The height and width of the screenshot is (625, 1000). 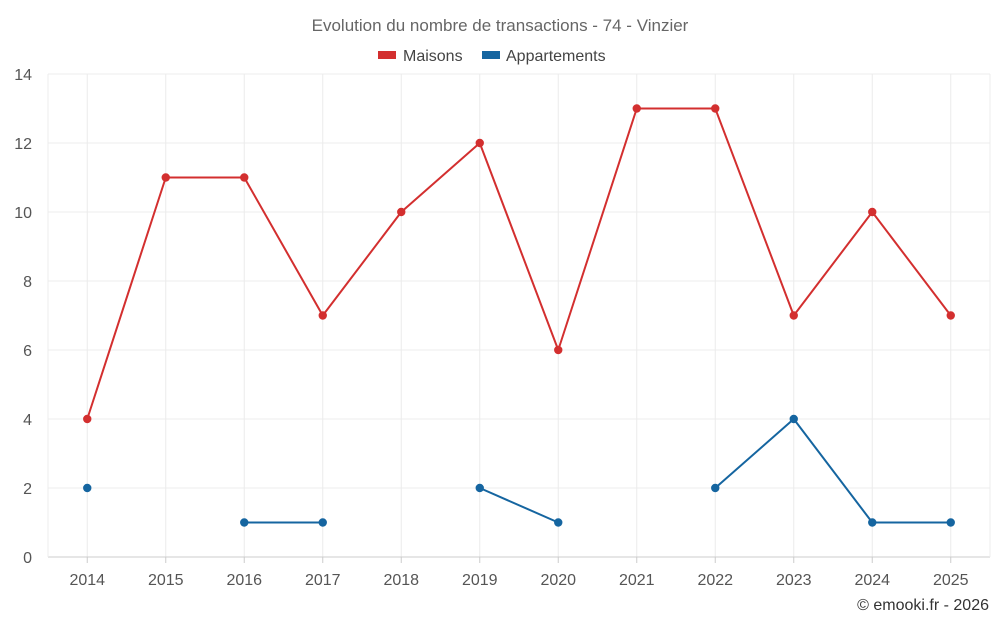 What do you see at coordinates (558, 580) in the screenshot?
I see `x-tick-label: 2020` at bounding box center [558, 580].